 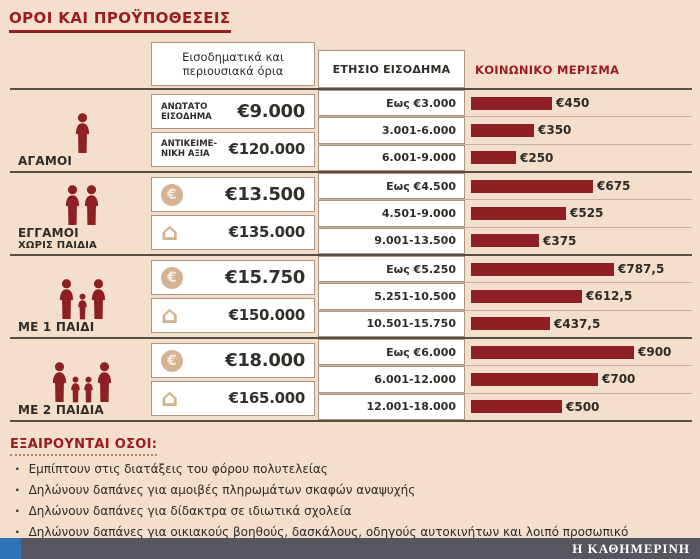 What do you see at coordinates (391, 352) in the screenshot?
I see `income-bracket: Εως €6.000` at bounding box center [391, 352].